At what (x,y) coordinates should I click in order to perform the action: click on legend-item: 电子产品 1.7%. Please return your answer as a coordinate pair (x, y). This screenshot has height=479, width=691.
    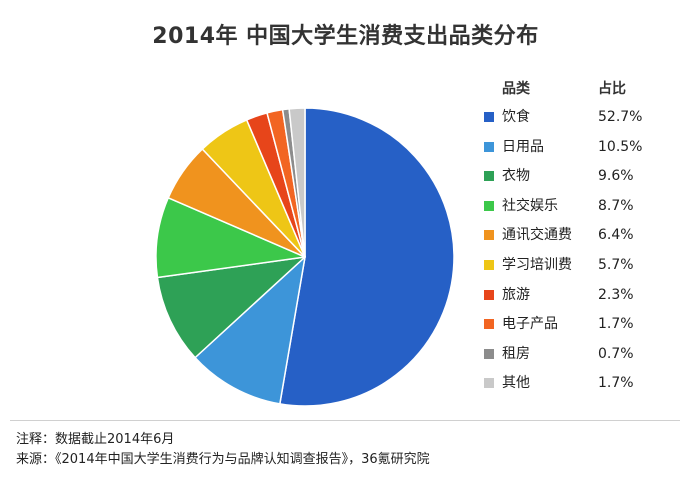
    Looking at the image, I should click on (585, 324).